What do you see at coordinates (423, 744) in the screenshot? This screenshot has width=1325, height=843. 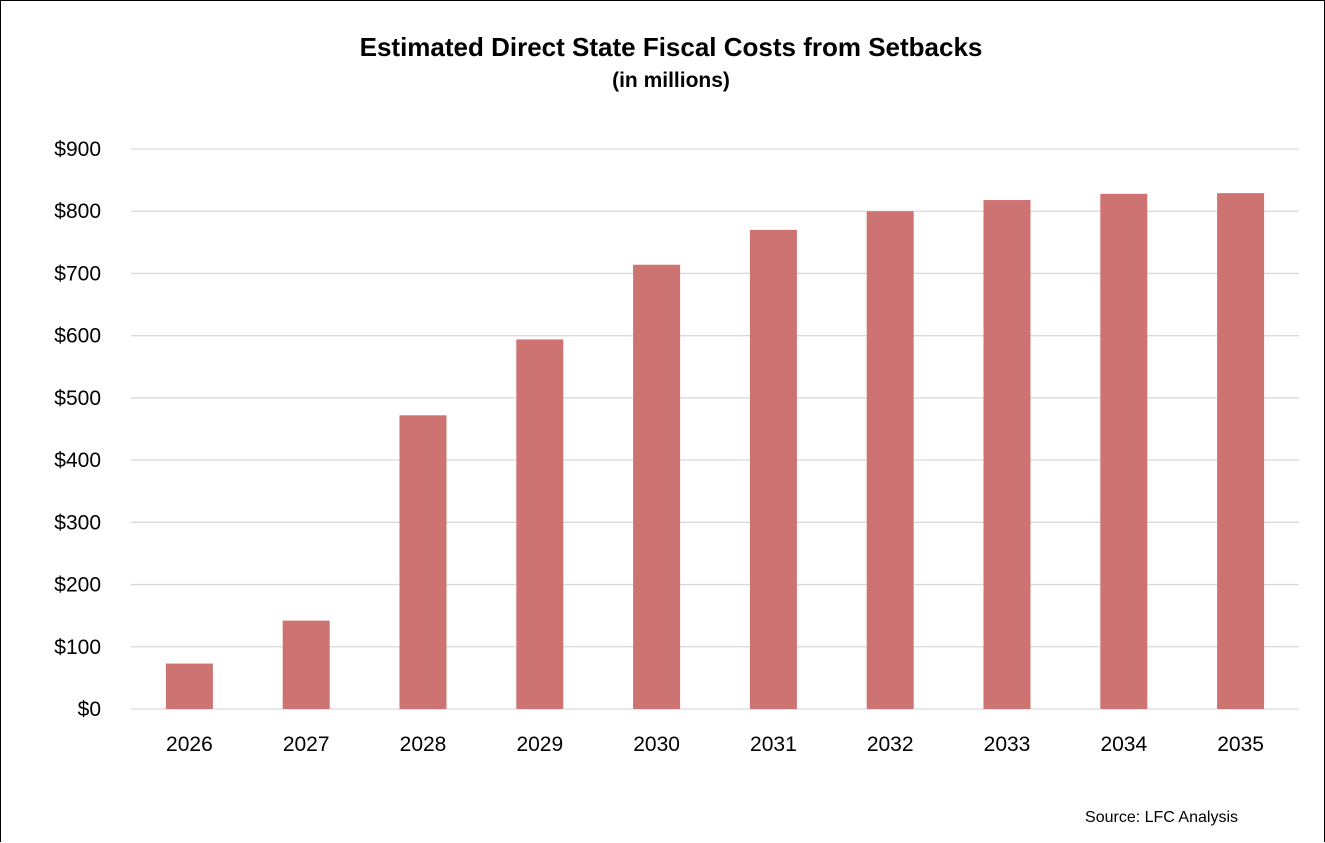 I see `x-tick-label: 2028` at bounding box center [423, 744].